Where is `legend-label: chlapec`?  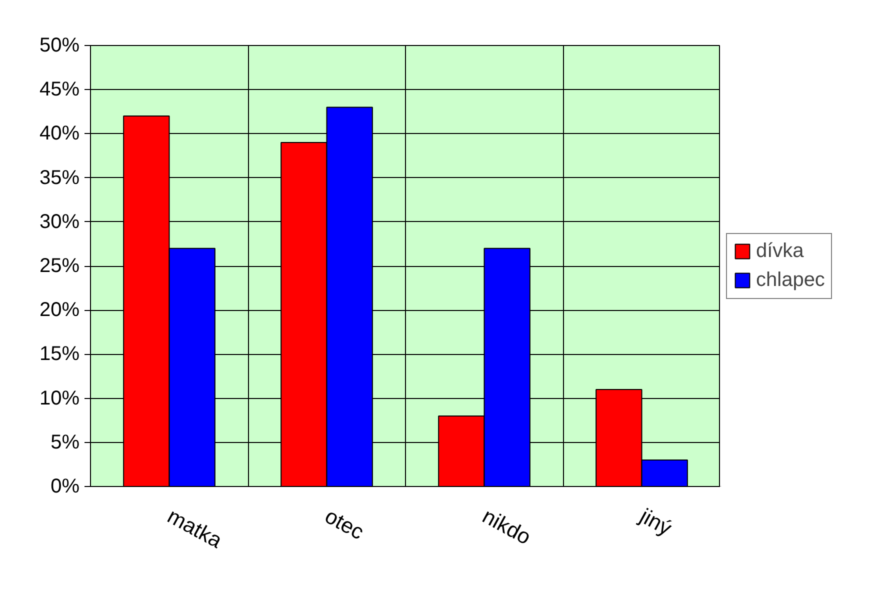
legend-label: chlapec is located at coordinates (790, 280).